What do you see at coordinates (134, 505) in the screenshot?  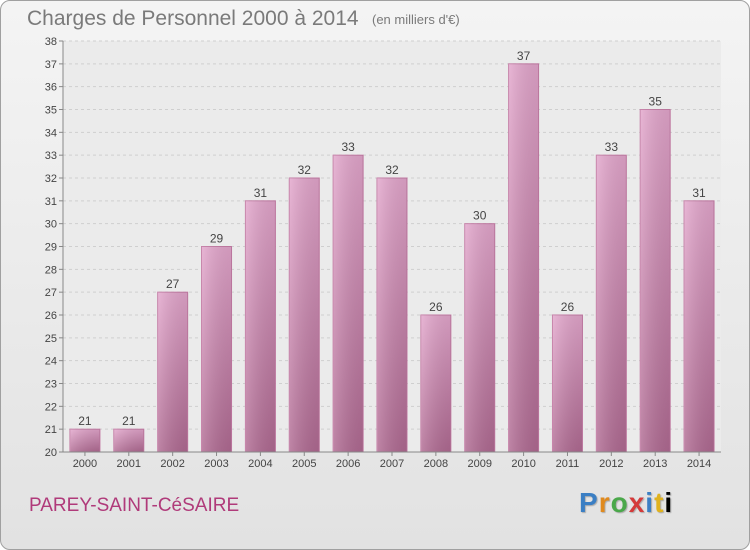 I see `commune-name: PAREY-SAINT-CéSAIRE` at bounding box center [134, 505].